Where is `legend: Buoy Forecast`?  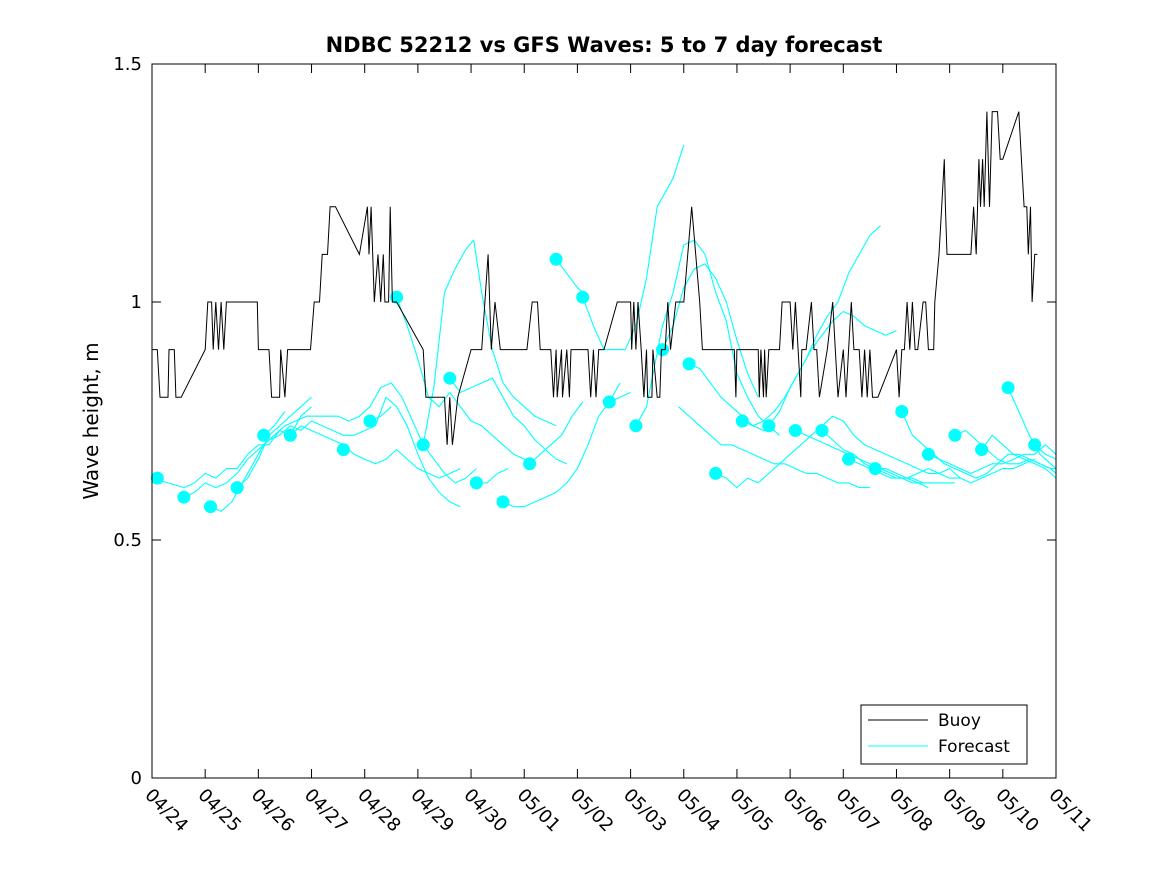 legend: Buoy Forecast is located at coordinates (944, 734).